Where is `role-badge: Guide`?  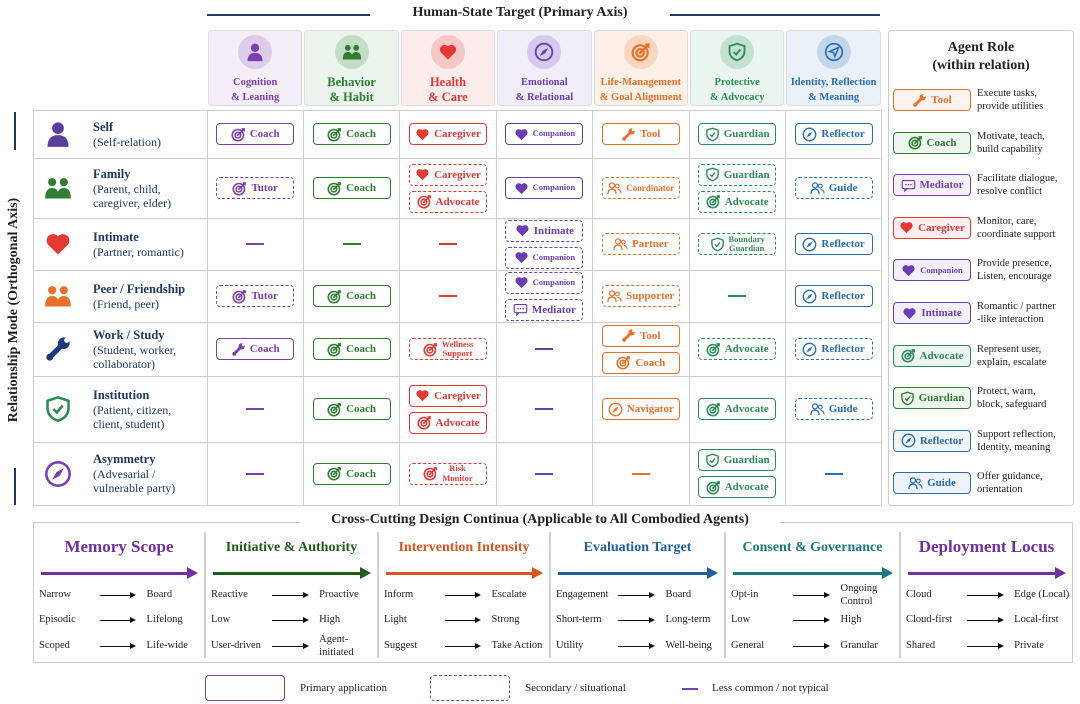
role-badge: Guide is located at coordinates (833, 188).